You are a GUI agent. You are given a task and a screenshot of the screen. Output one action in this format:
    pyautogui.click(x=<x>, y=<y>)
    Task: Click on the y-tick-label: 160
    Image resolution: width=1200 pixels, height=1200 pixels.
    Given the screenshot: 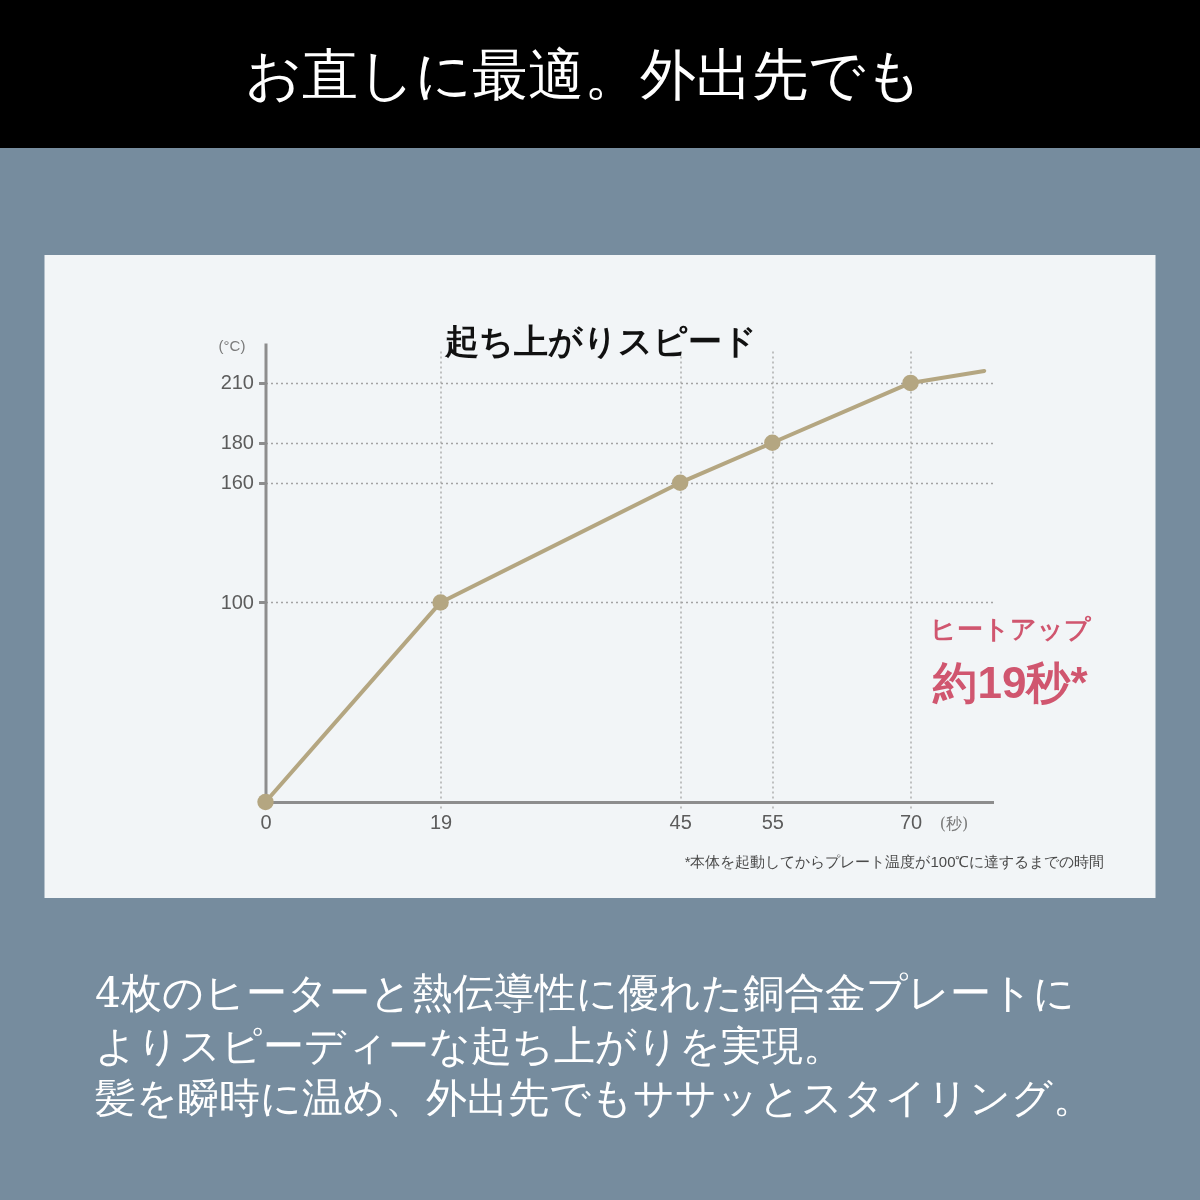 What is the action you would take?
    pyautogui.click(x=237, y=482)
    